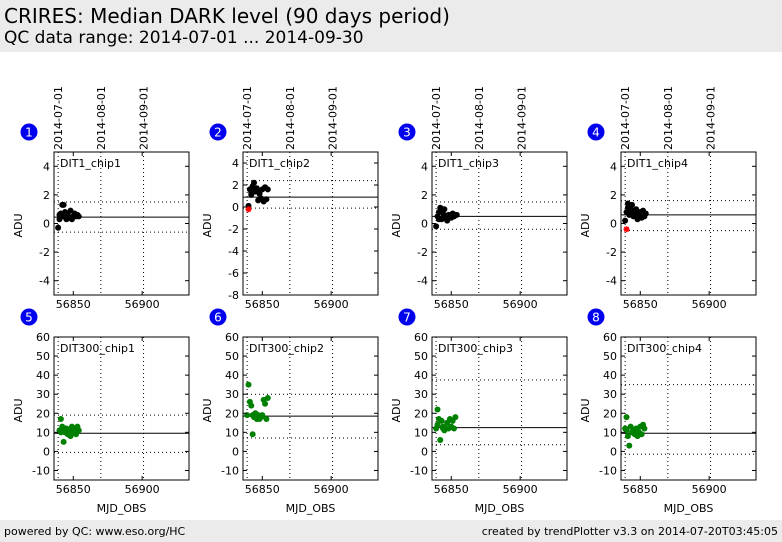  What do you see at coordinates (286, 348) in the screenshot?
I see `panel-title: DIT300_chip2` at bounding box center [286, 348].